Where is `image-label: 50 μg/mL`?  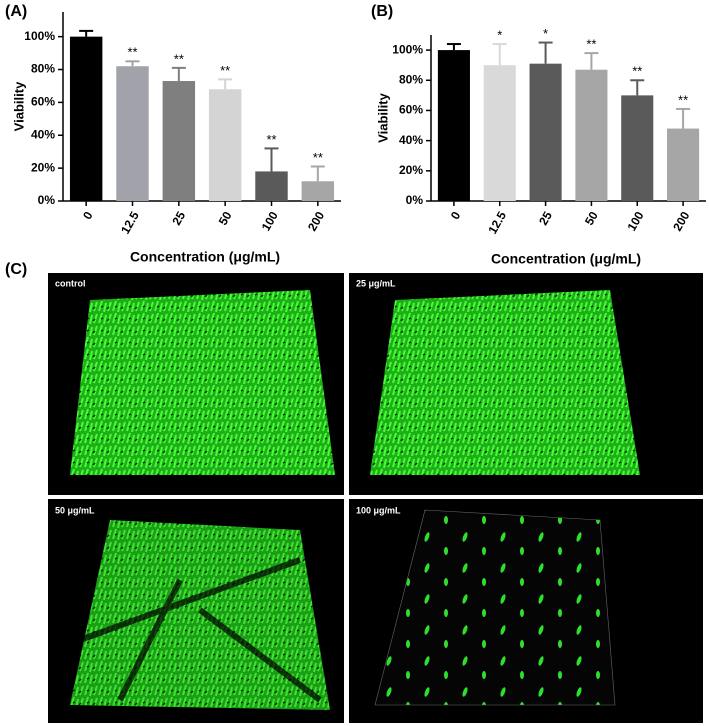 image-label: 50 μg/mL is located at coordinates (75, 510).